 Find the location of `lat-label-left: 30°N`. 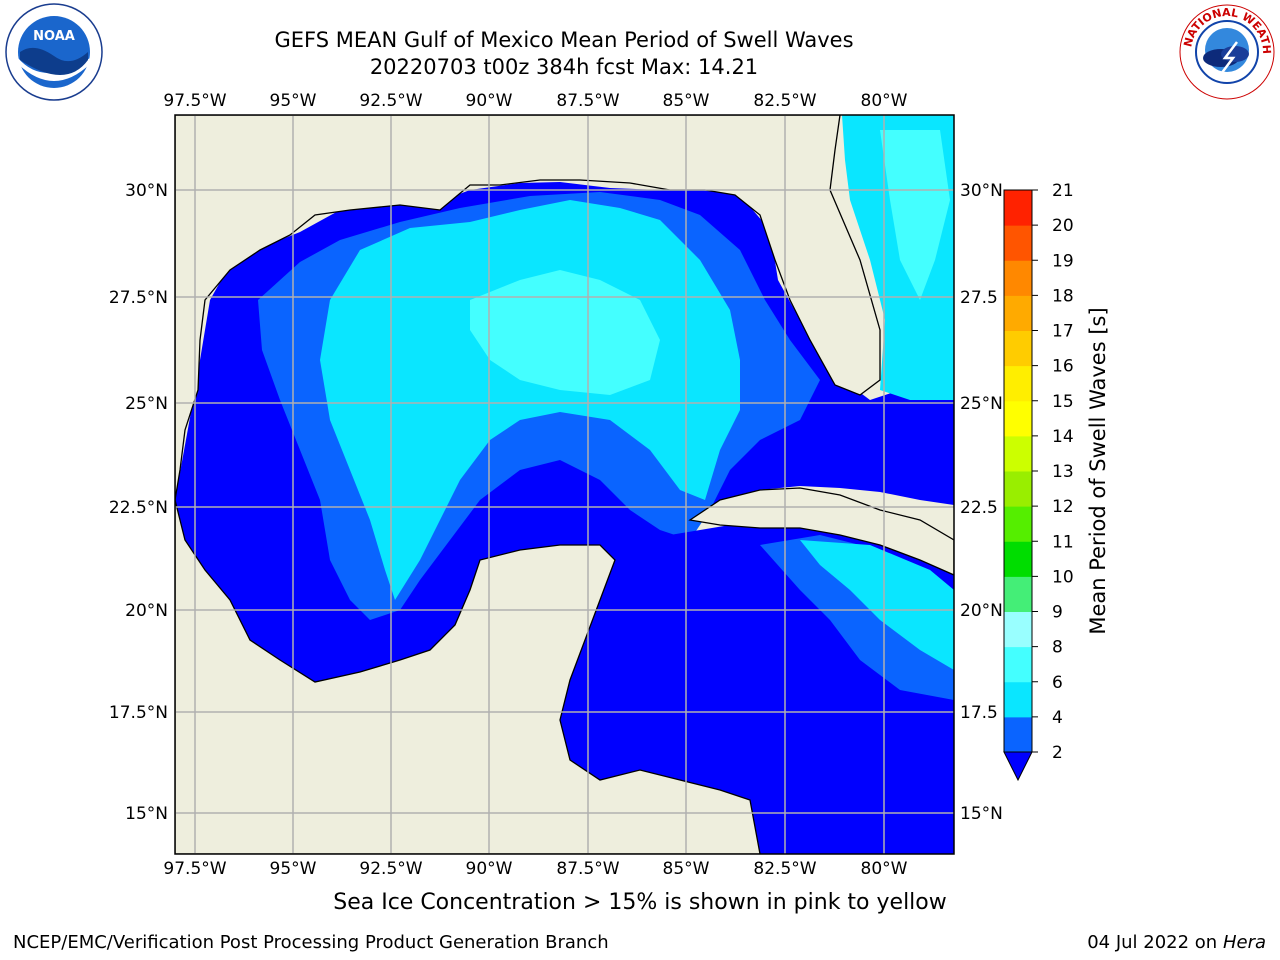

lat-label-left: 30°N is located at coordinates (146, 191).